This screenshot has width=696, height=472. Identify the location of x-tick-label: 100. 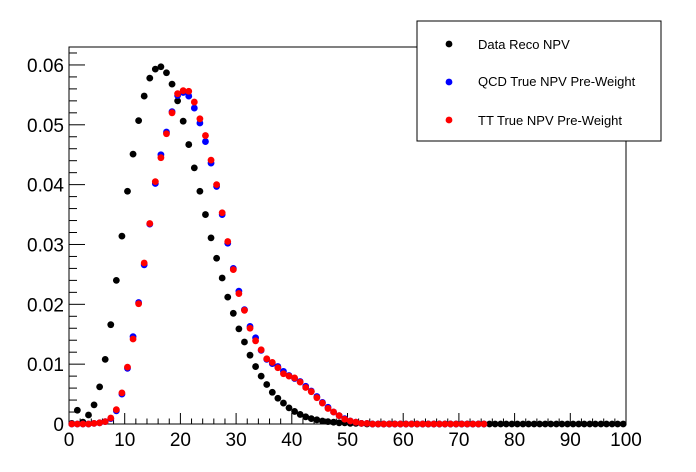
(626, 440).